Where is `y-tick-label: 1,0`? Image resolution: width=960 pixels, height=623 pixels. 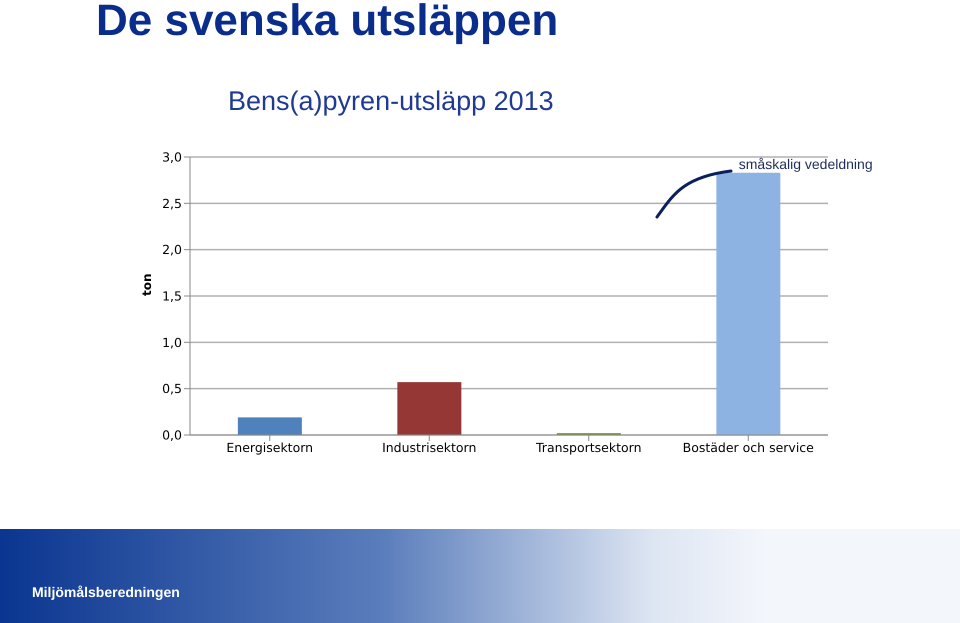 y-tick-label: 1,0 is located at coordinates (172, 342).